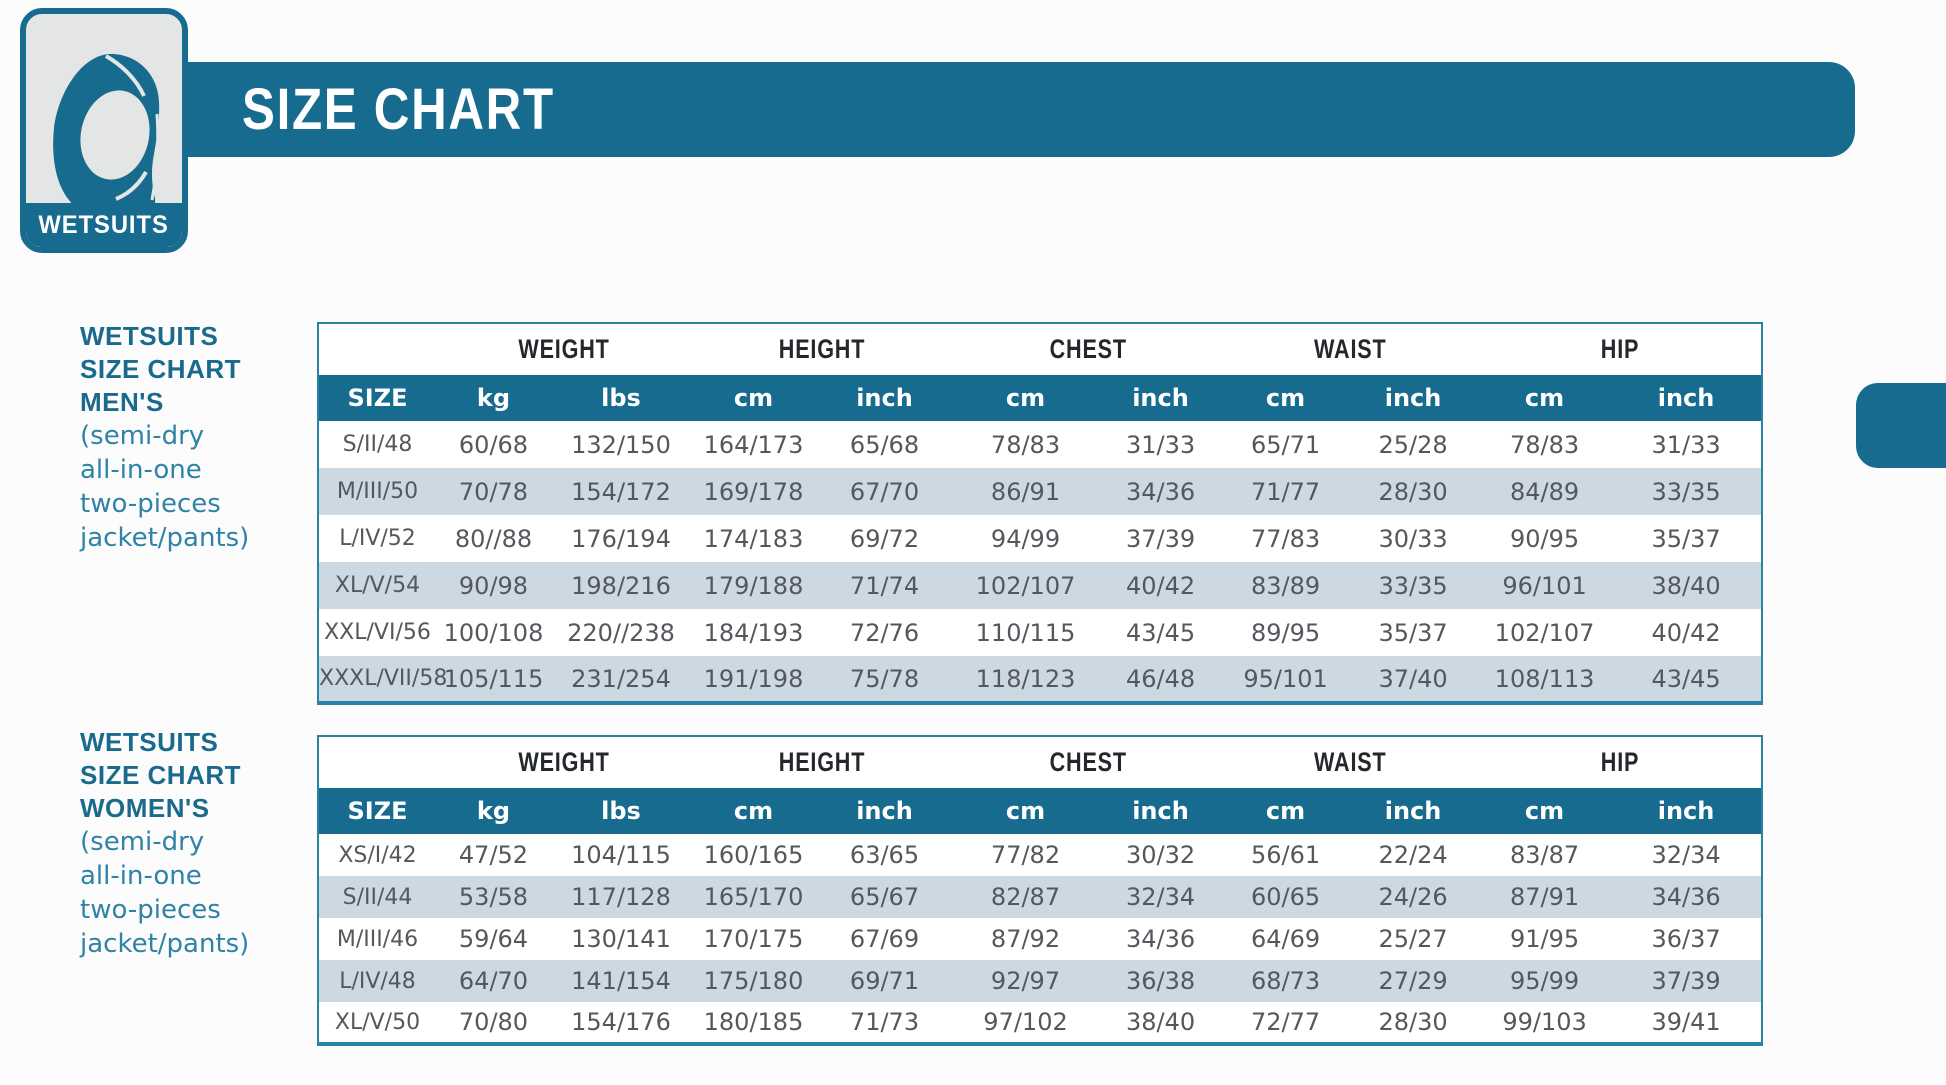 The image size is (1946, 1085). Describe the element at coordinates (122, 402) in the screenshot. I see `label-line: MEN'S` at that location.